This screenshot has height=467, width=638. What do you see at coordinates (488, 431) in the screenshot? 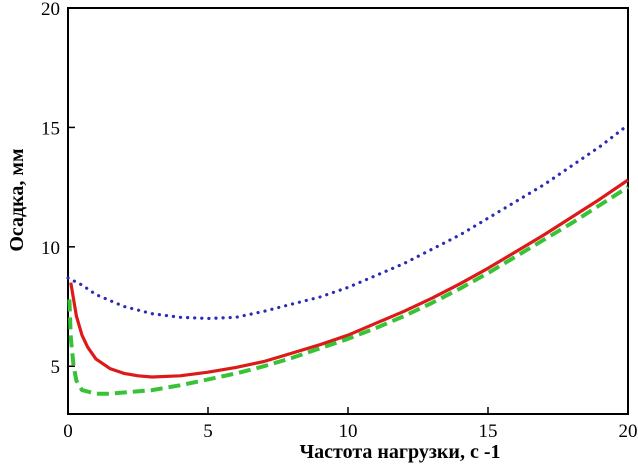
I see `x-tick-label: 15` at bounding box center [488, 431].